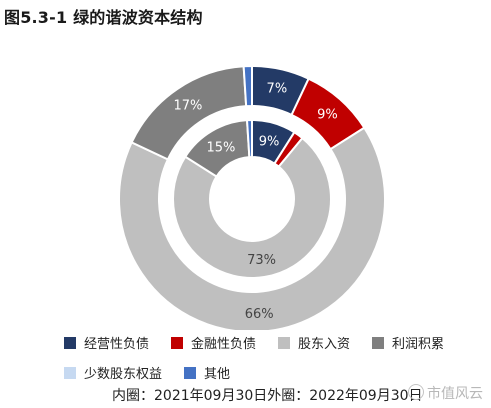 The image size is (491, 408). I want to click on inner-ring-slice-shareholder-capital, so click(252, 207).